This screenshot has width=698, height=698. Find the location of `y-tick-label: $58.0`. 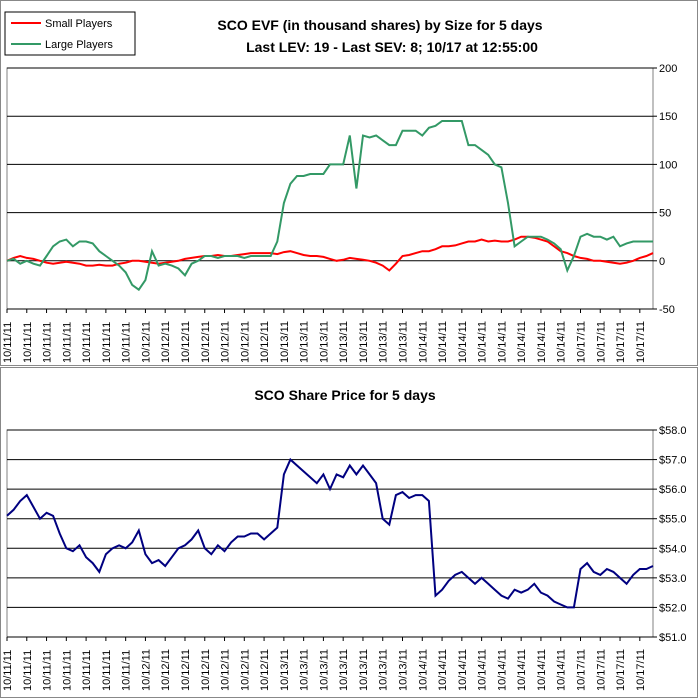

y-tick-label: $58.0 is located at coordinates (673, 431).